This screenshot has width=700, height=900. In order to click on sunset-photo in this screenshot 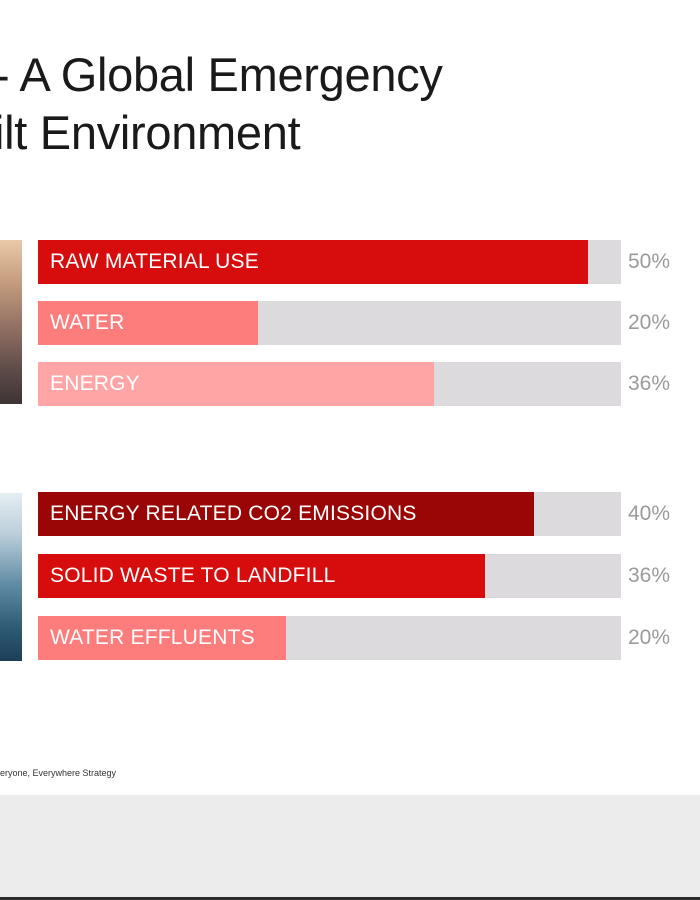, I will do `click(11, 322)`.